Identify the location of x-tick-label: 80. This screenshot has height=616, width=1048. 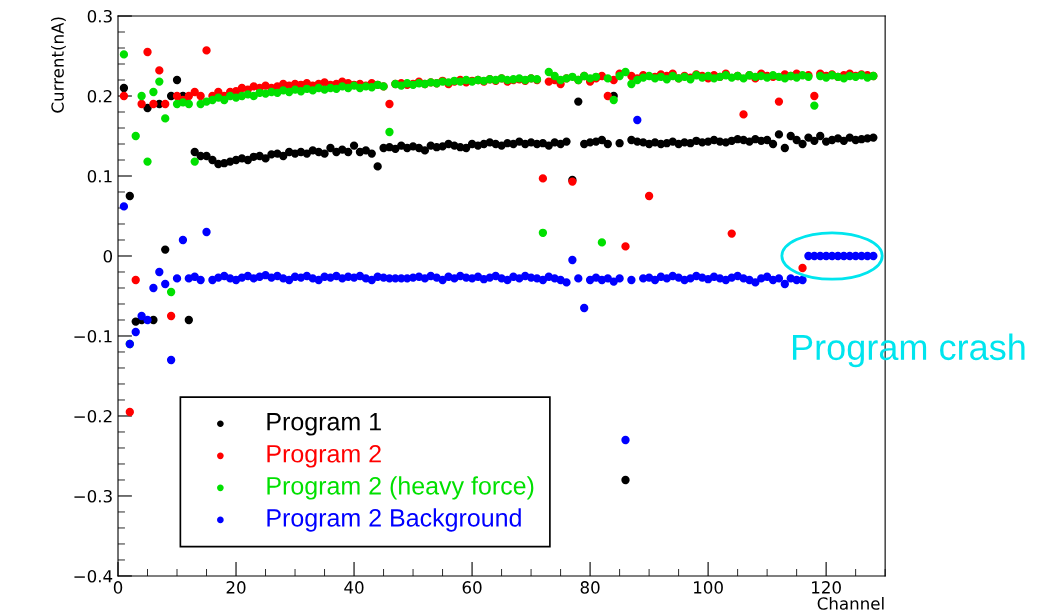
(590, 587).